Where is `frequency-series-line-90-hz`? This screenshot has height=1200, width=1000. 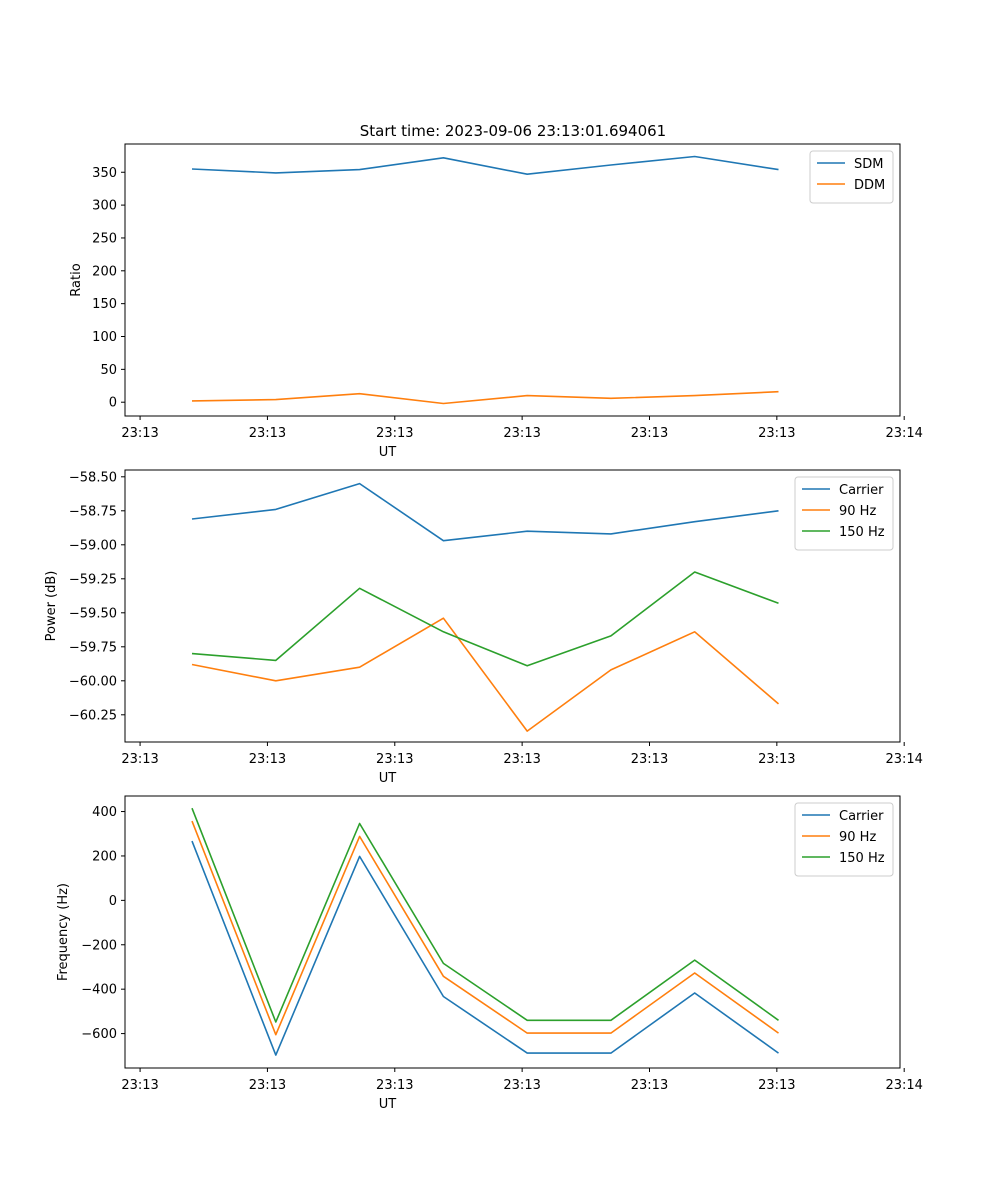 frequency-series-line-90-hz is located at coordinates (485, 928).